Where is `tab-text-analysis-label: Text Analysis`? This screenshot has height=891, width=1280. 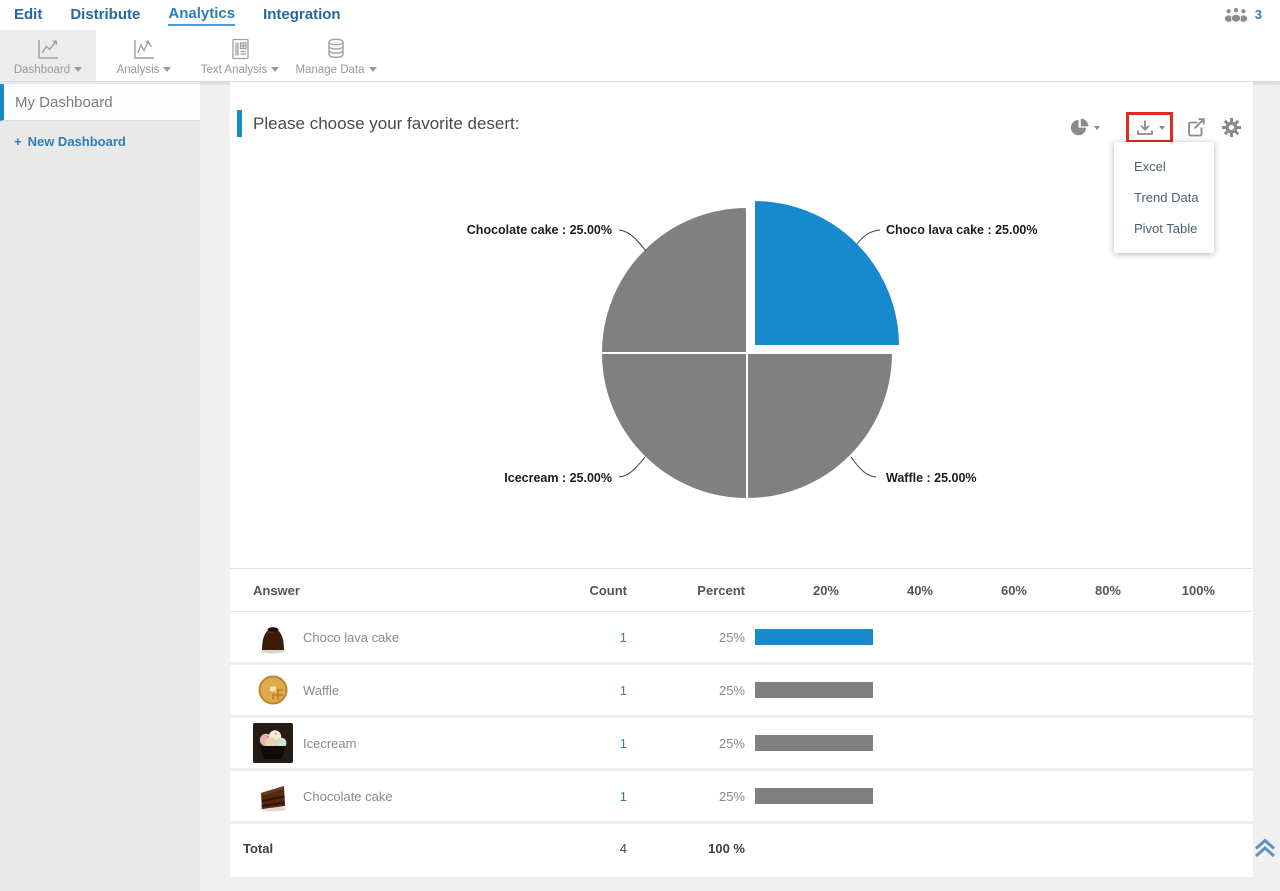
tab-text-analysis-label: Text Analysis is located at coordinates (234, 69).